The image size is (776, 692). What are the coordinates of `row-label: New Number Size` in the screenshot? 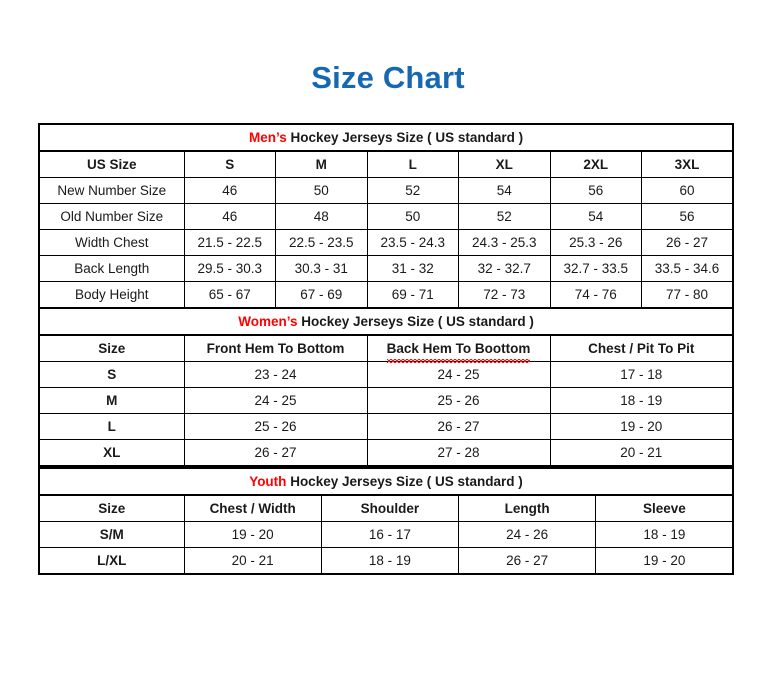 It's located at (111, 190).